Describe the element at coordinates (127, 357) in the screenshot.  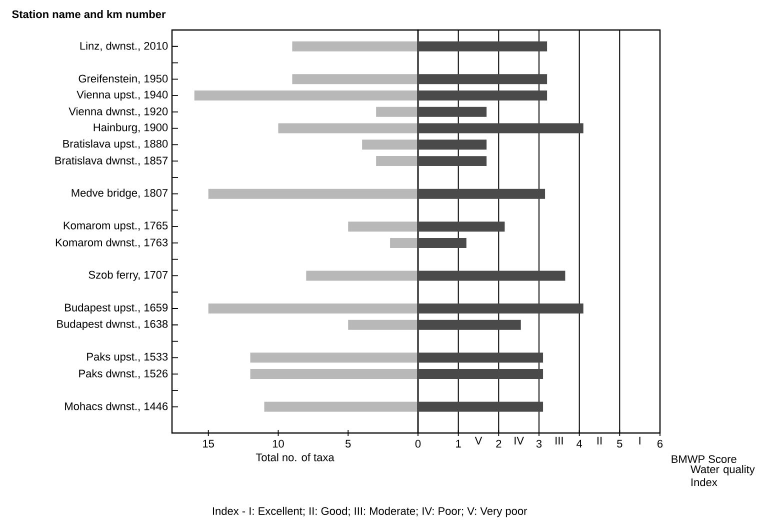
I see `y-tick-label: Paks upst., 1533` at that location.